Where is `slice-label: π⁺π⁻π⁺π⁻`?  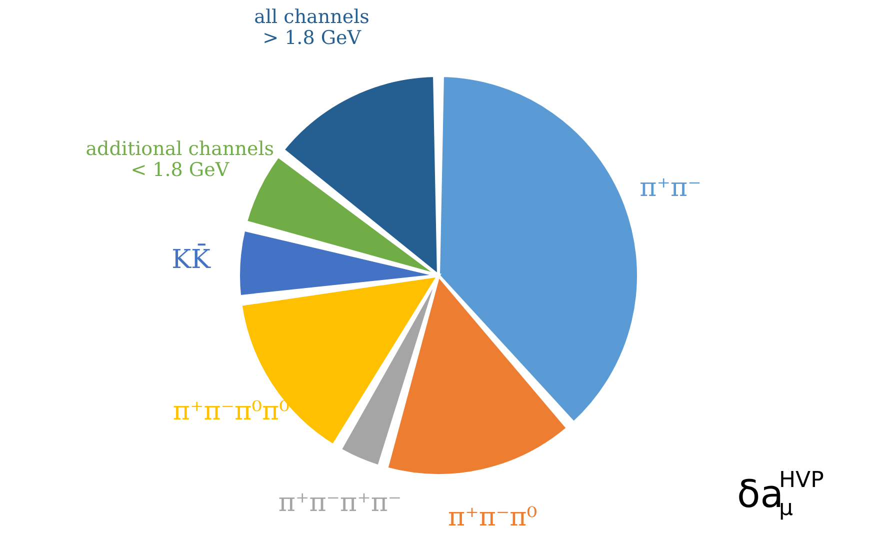 slice-label: π⁺π⁻π⁺π⁻ is located at coordinates (340, 503).